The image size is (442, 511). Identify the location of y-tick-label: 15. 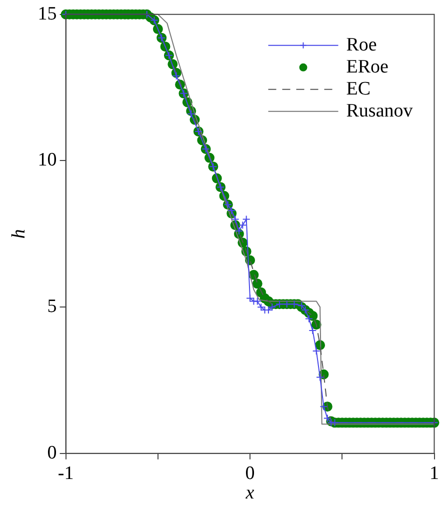
(47, 13).